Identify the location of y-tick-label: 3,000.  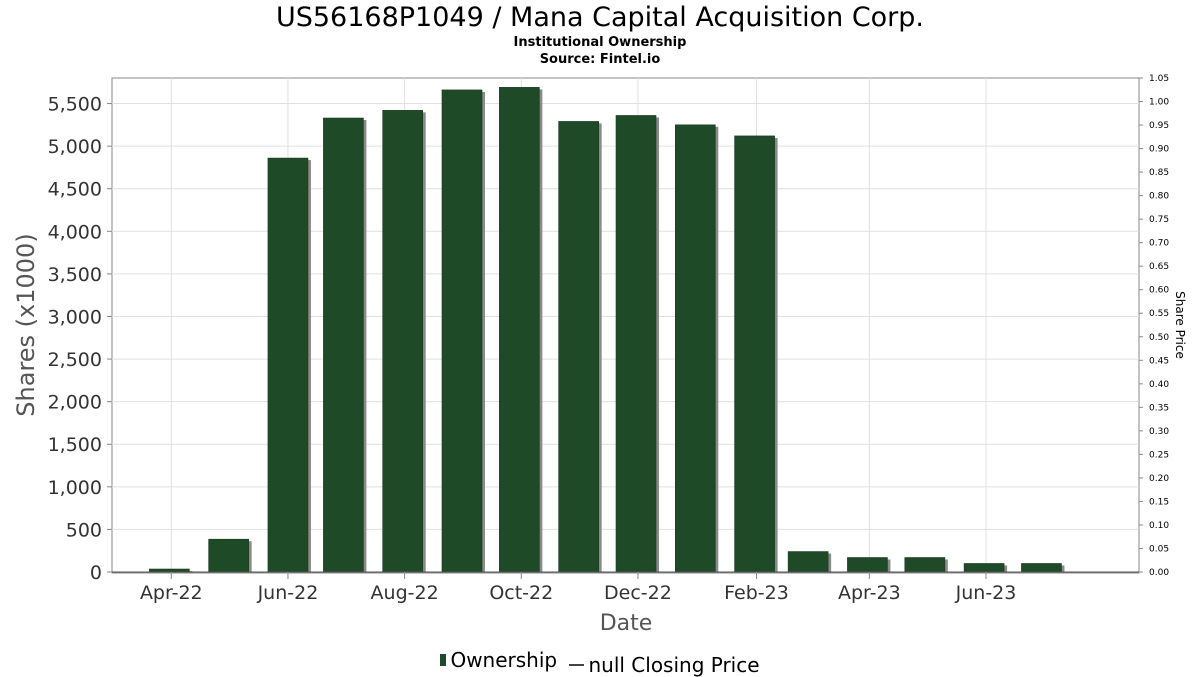
(75, 317).